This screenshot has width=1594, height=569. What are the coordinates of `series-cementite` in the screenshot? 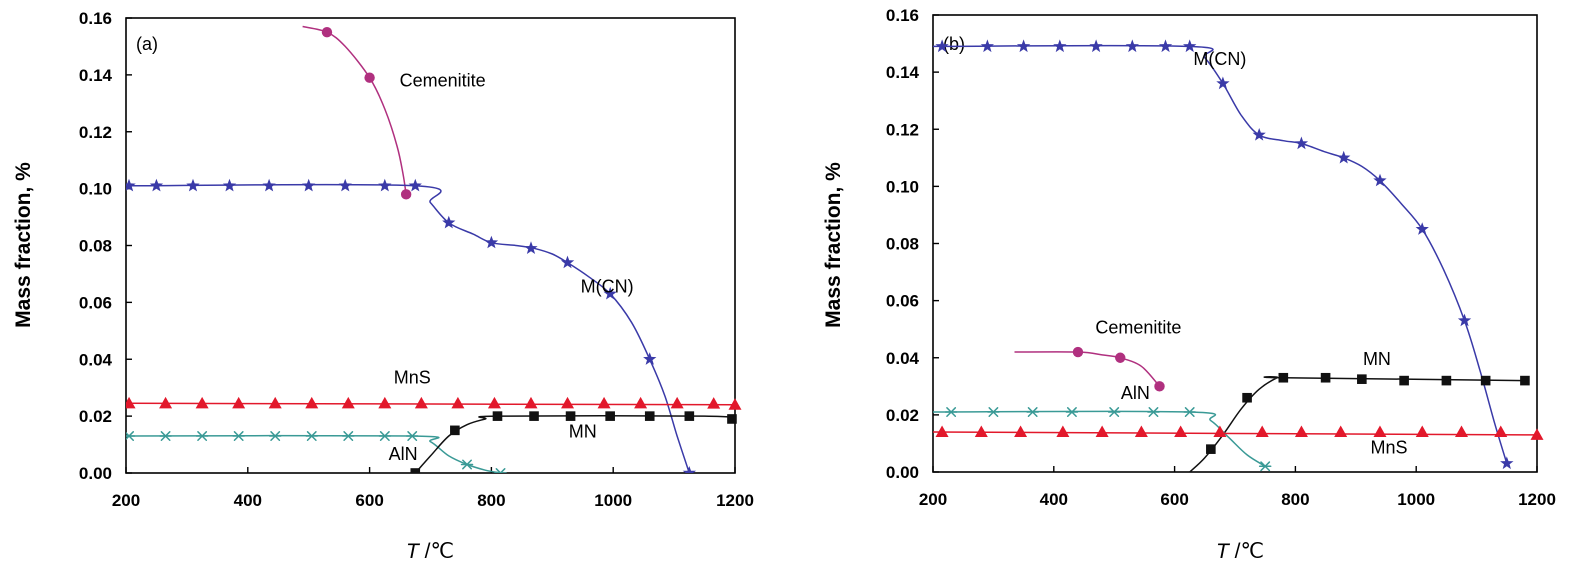 It's located at (1089, 369).